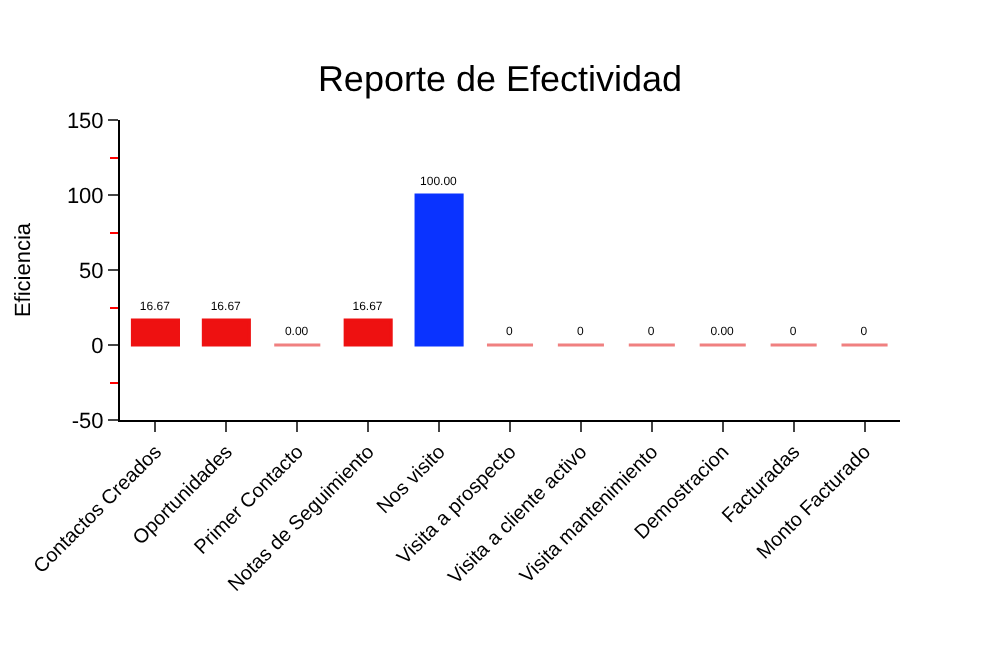 This screenshot has height=660, width=1000. I want to click on y-tick-label: 50, so click(91, 271).